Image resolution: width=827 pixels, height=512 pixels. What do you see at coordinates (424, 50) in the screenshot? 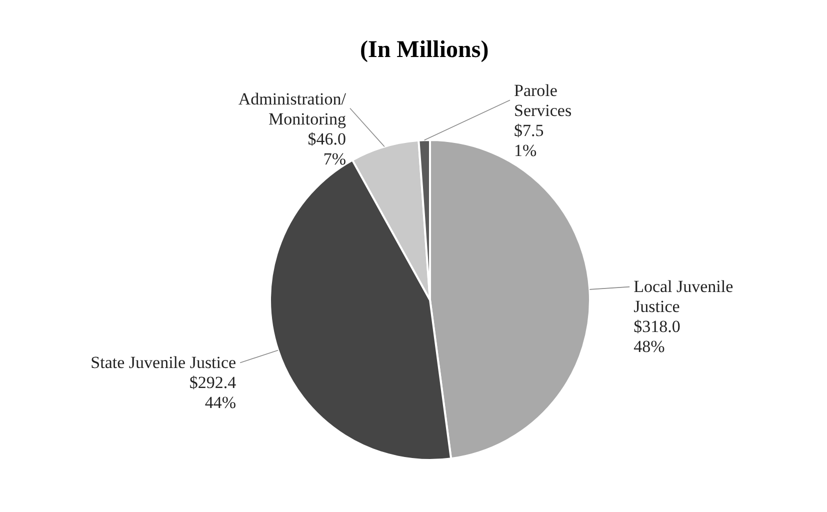
I see `chart-title: (In Millions)` at bounding box center [424, 50].